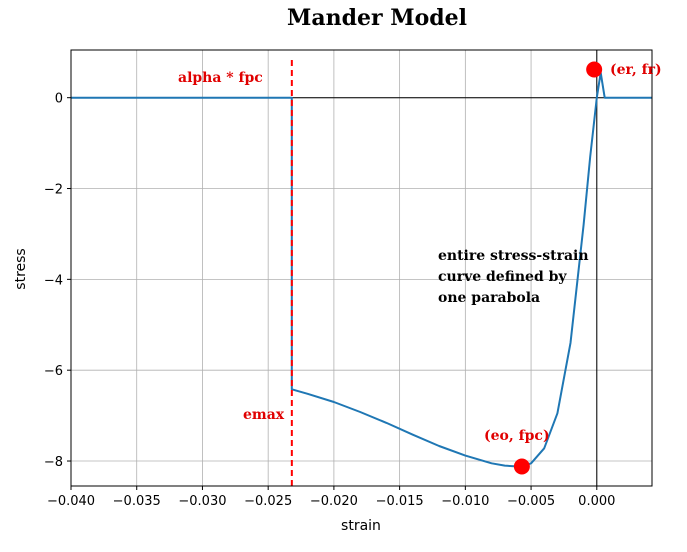 This screenshot has width=687, height=552. I want to click on annotation-alpha-fpc: alpha * fpc, so click(220, 78).